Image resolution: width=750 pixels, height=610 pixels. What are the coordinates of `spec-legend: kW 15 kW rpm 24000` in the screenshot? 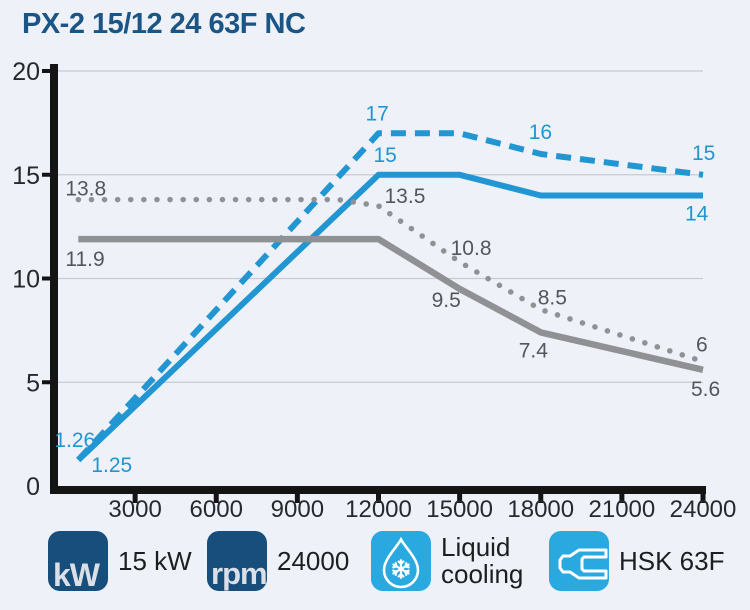 It's located at (375, 563).